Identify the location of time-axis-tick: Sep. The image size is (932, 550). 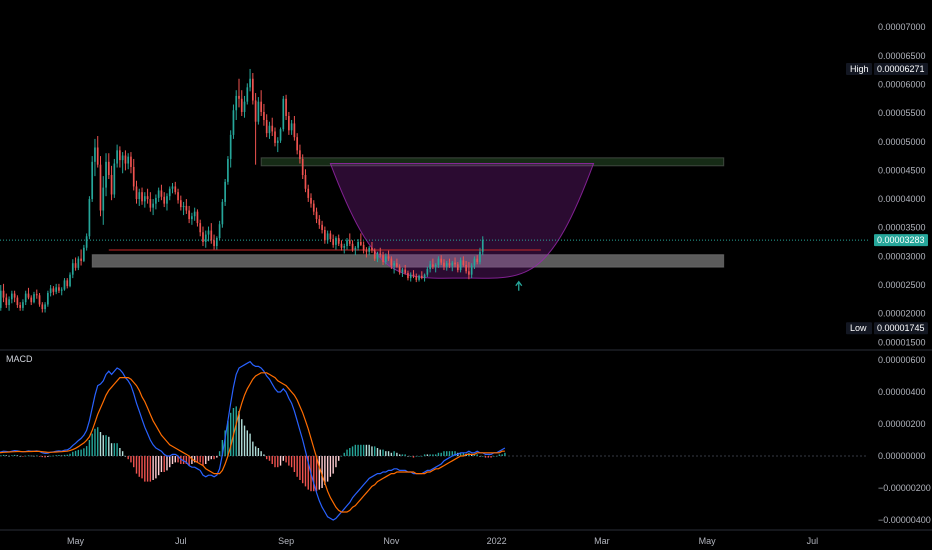
(286, 541).